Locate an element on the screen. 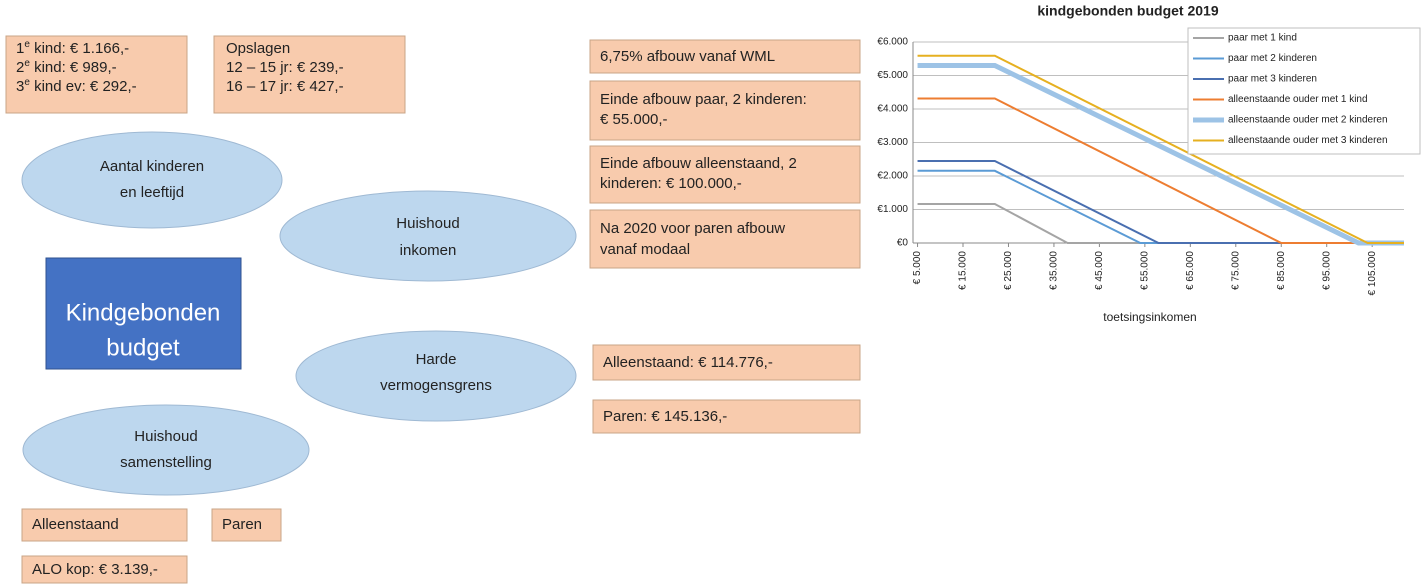 Image resolution: width=1427 pixels, height=584 pixels. center-text: budget is located at coordinates (143, 347).